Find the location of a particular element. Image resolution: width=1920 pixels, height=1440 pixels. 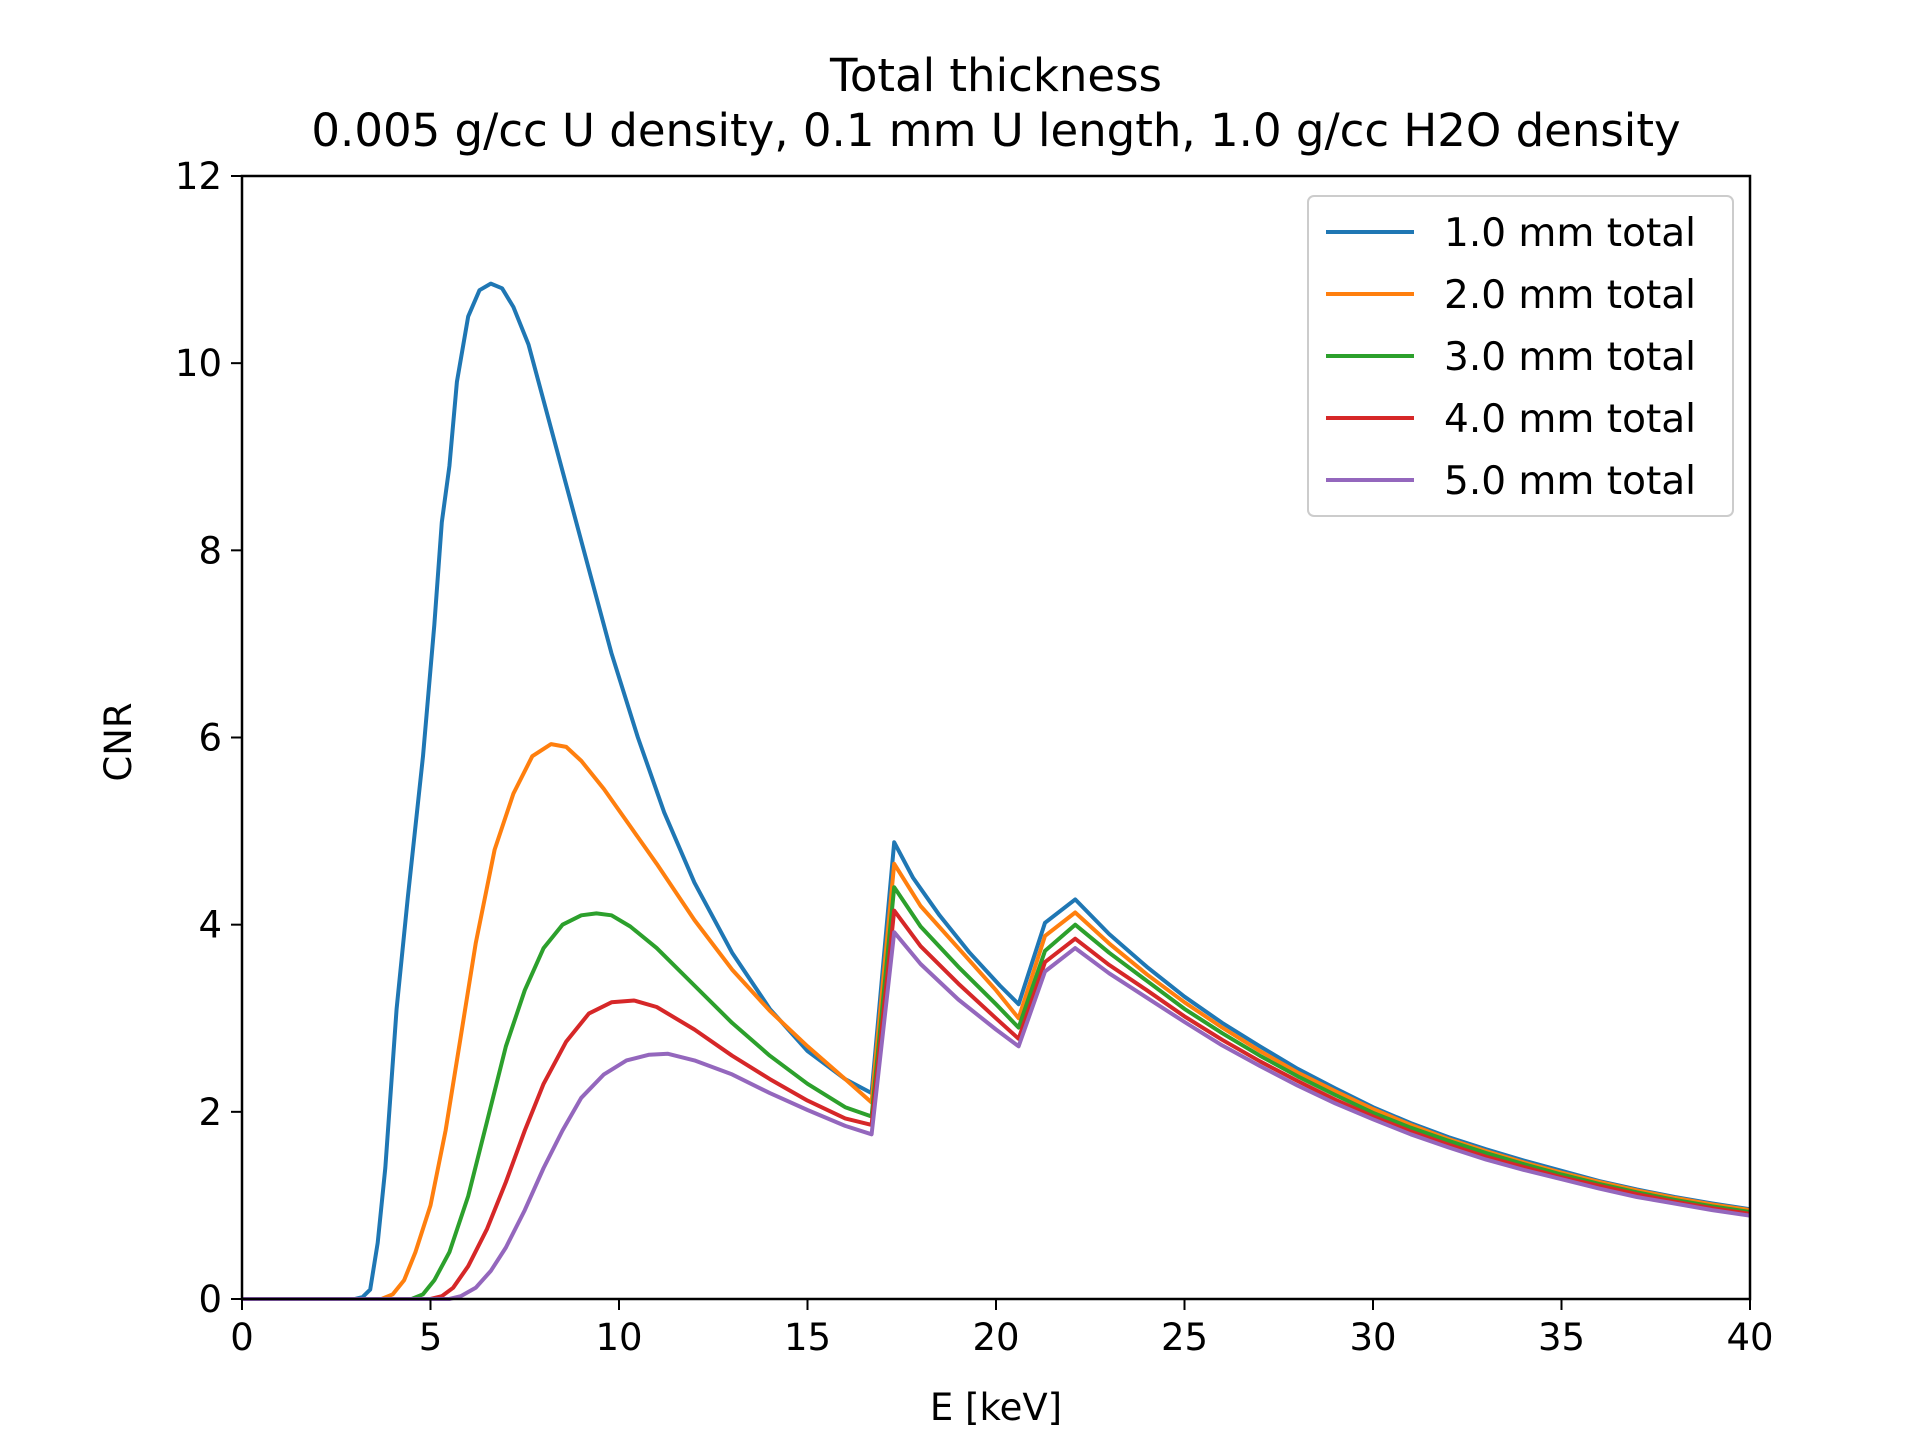

y-tick-label: 12 is located at coordinates (198, 176).